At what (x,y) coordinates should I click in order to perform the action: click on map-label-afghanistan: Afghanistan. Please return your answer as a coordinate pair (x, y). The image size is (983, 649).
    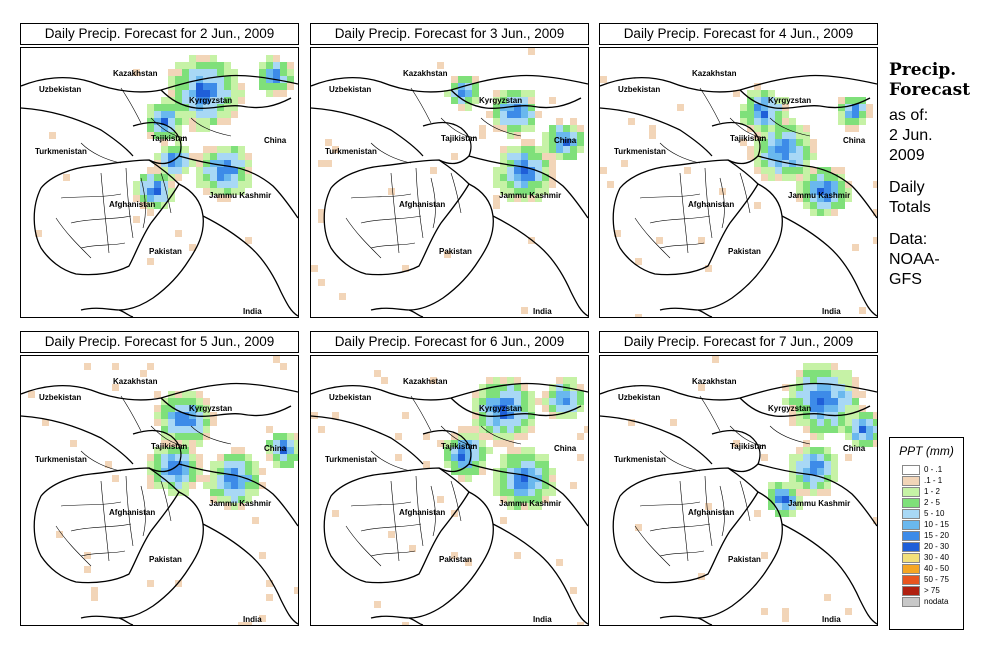
    Looking at the image, I should click on (711, 512).